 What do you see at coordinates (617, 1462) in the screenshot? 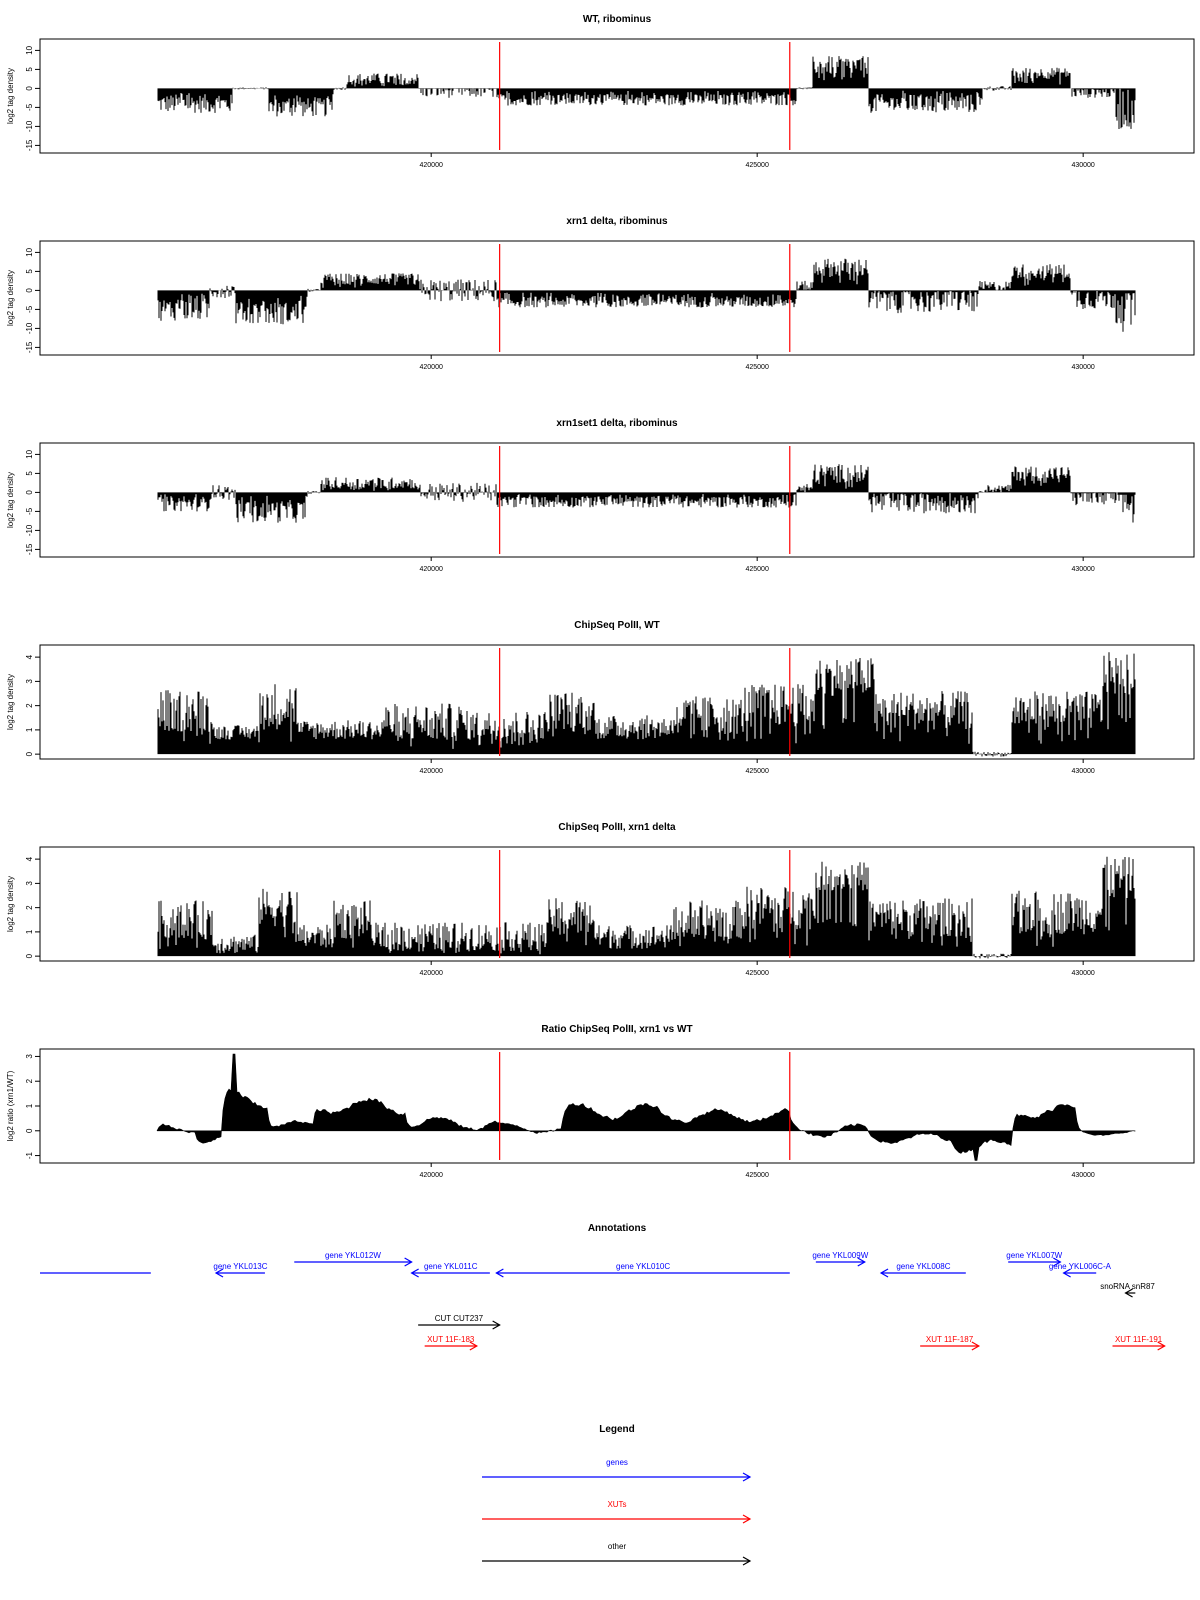
I see `legend-label: genes` at bounding box center [617, 1462].